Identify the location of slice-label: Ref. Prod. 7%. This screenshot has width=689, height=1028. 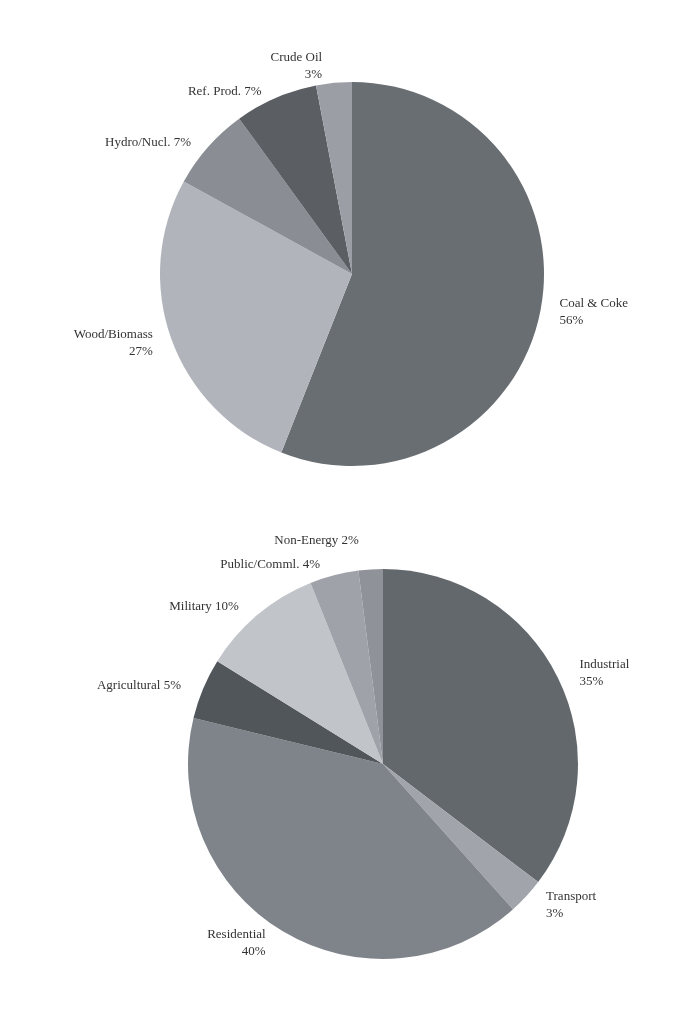
(224, 90).